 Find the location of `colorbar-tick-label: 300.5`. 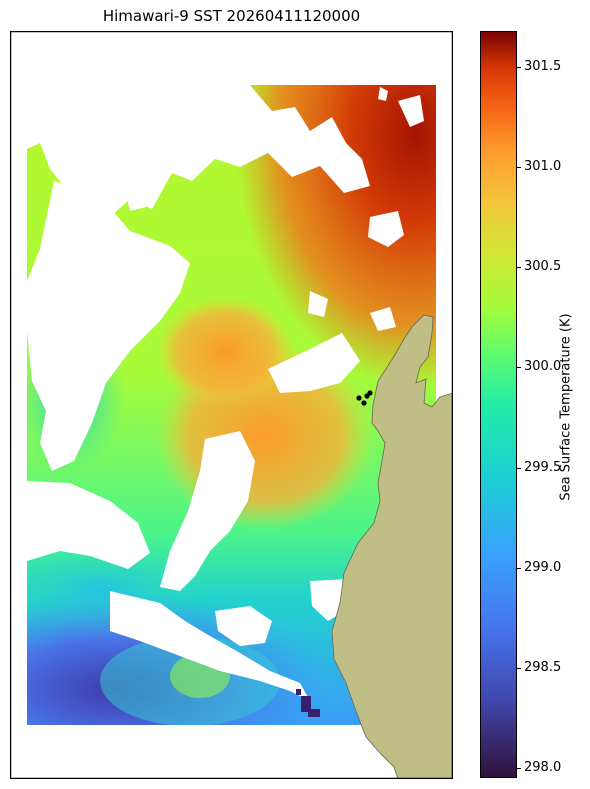

colorbar-tick-label: 300.5 is located at coordinates (543, 267).